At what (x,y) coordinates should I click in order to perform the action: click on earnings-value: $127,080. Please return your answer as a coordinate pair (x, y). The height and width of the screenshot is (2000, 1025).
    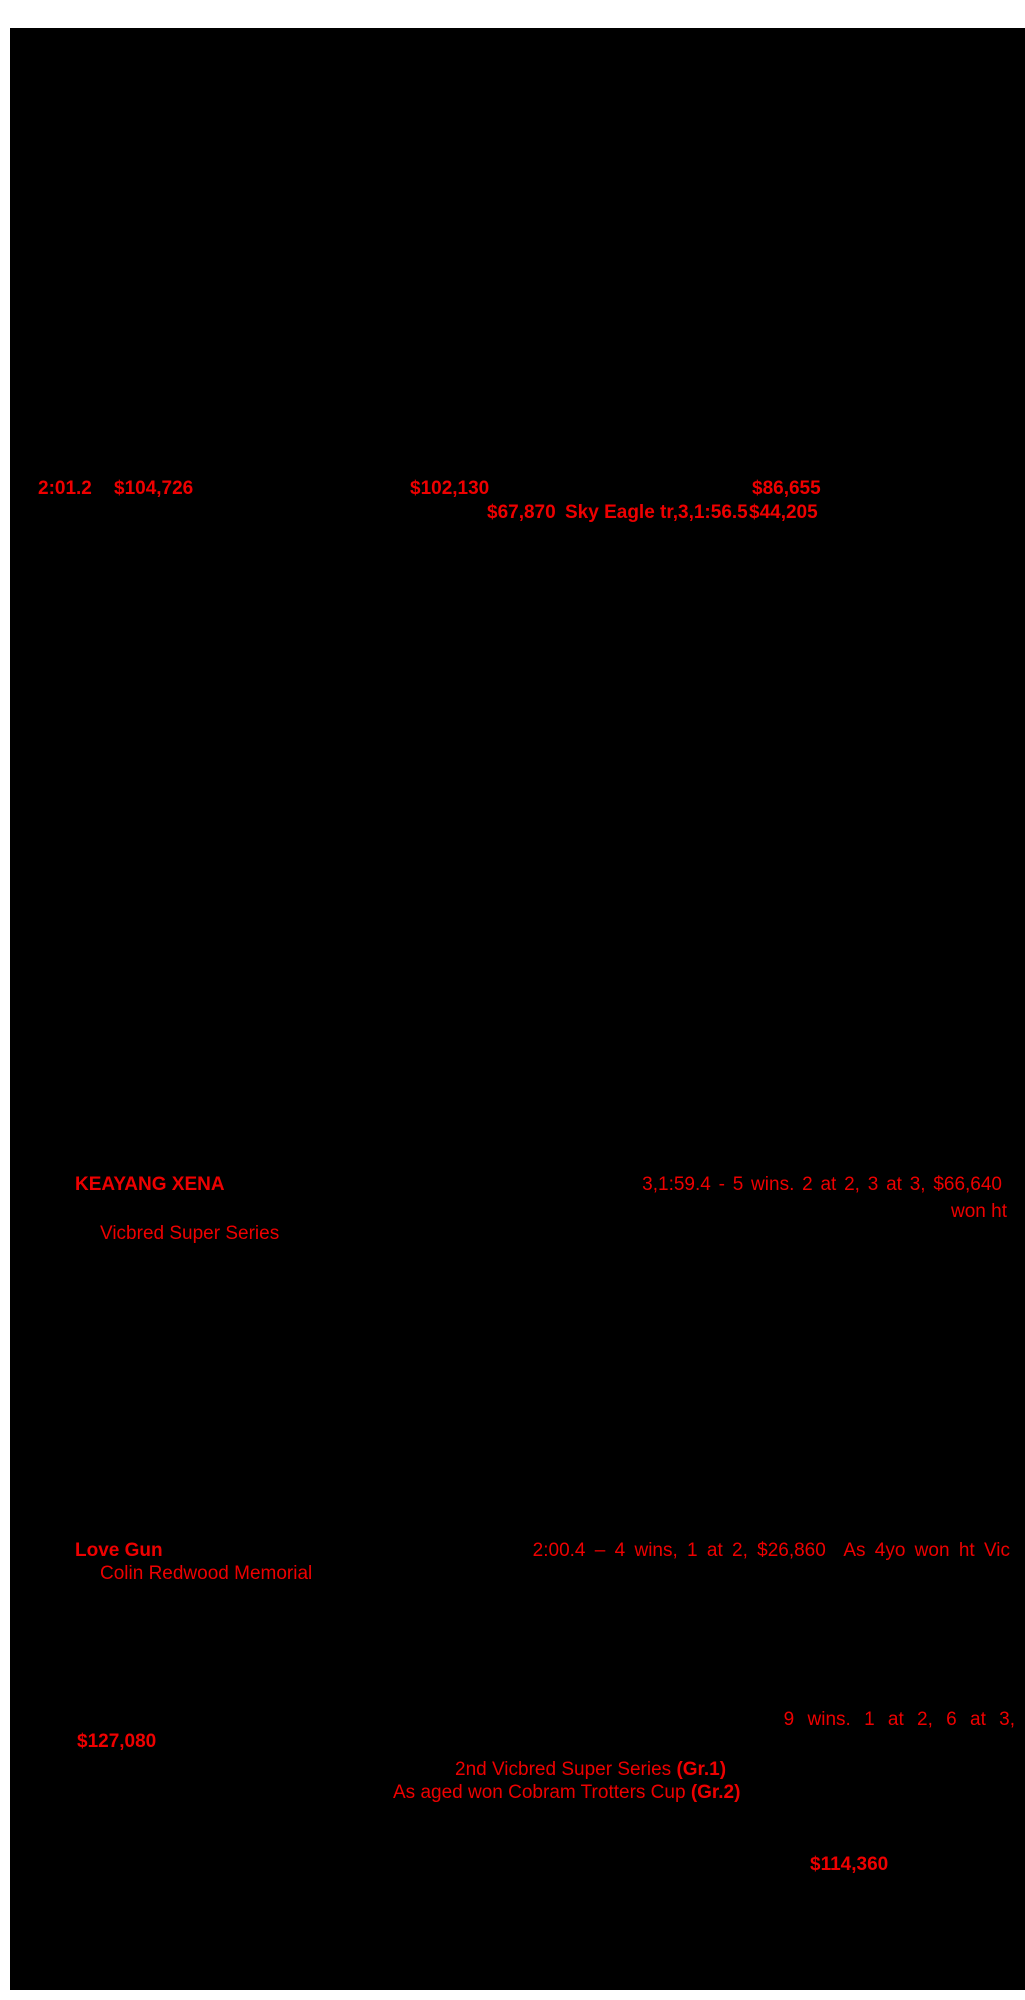
    Looking at the image, I should click on (117, 1741).